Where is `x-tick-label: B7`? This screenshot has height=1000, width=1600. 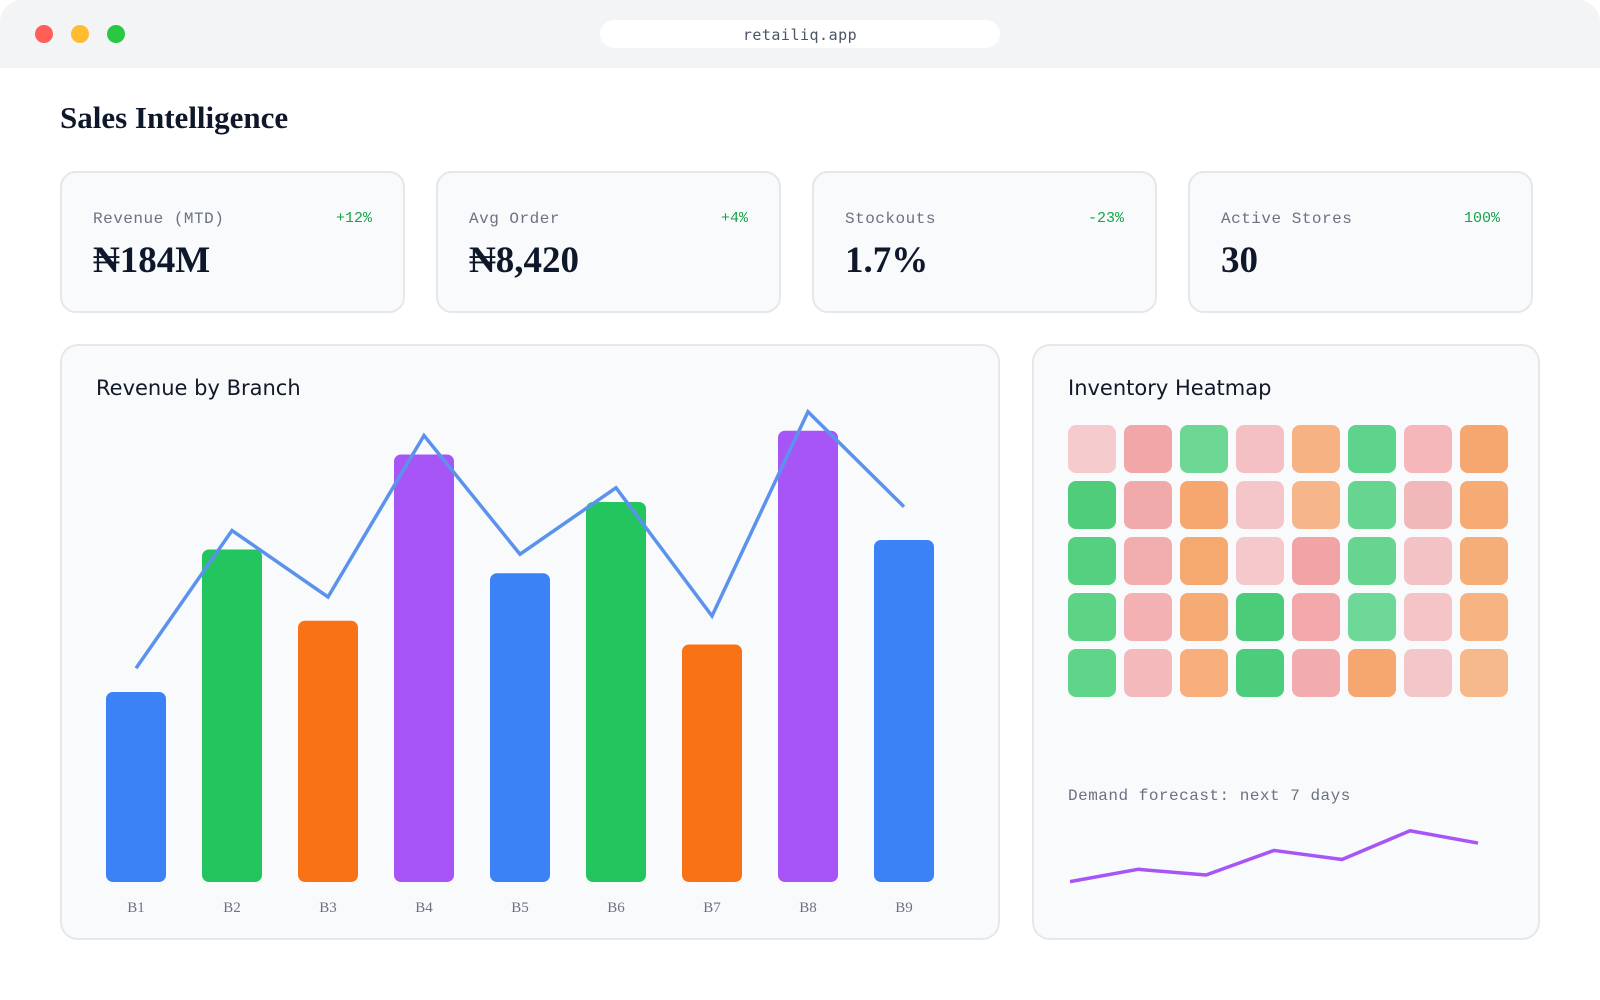 x-tick-label: B7 is located at coordinates (712, 908).